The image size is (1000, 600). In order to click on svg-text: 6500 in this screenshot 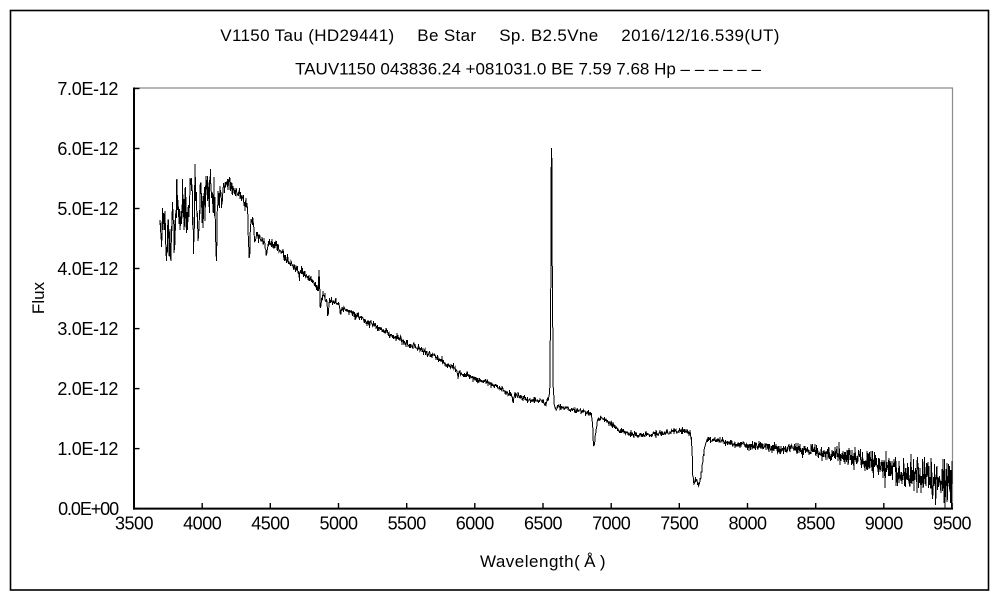, I will do `click(543, 524)`.